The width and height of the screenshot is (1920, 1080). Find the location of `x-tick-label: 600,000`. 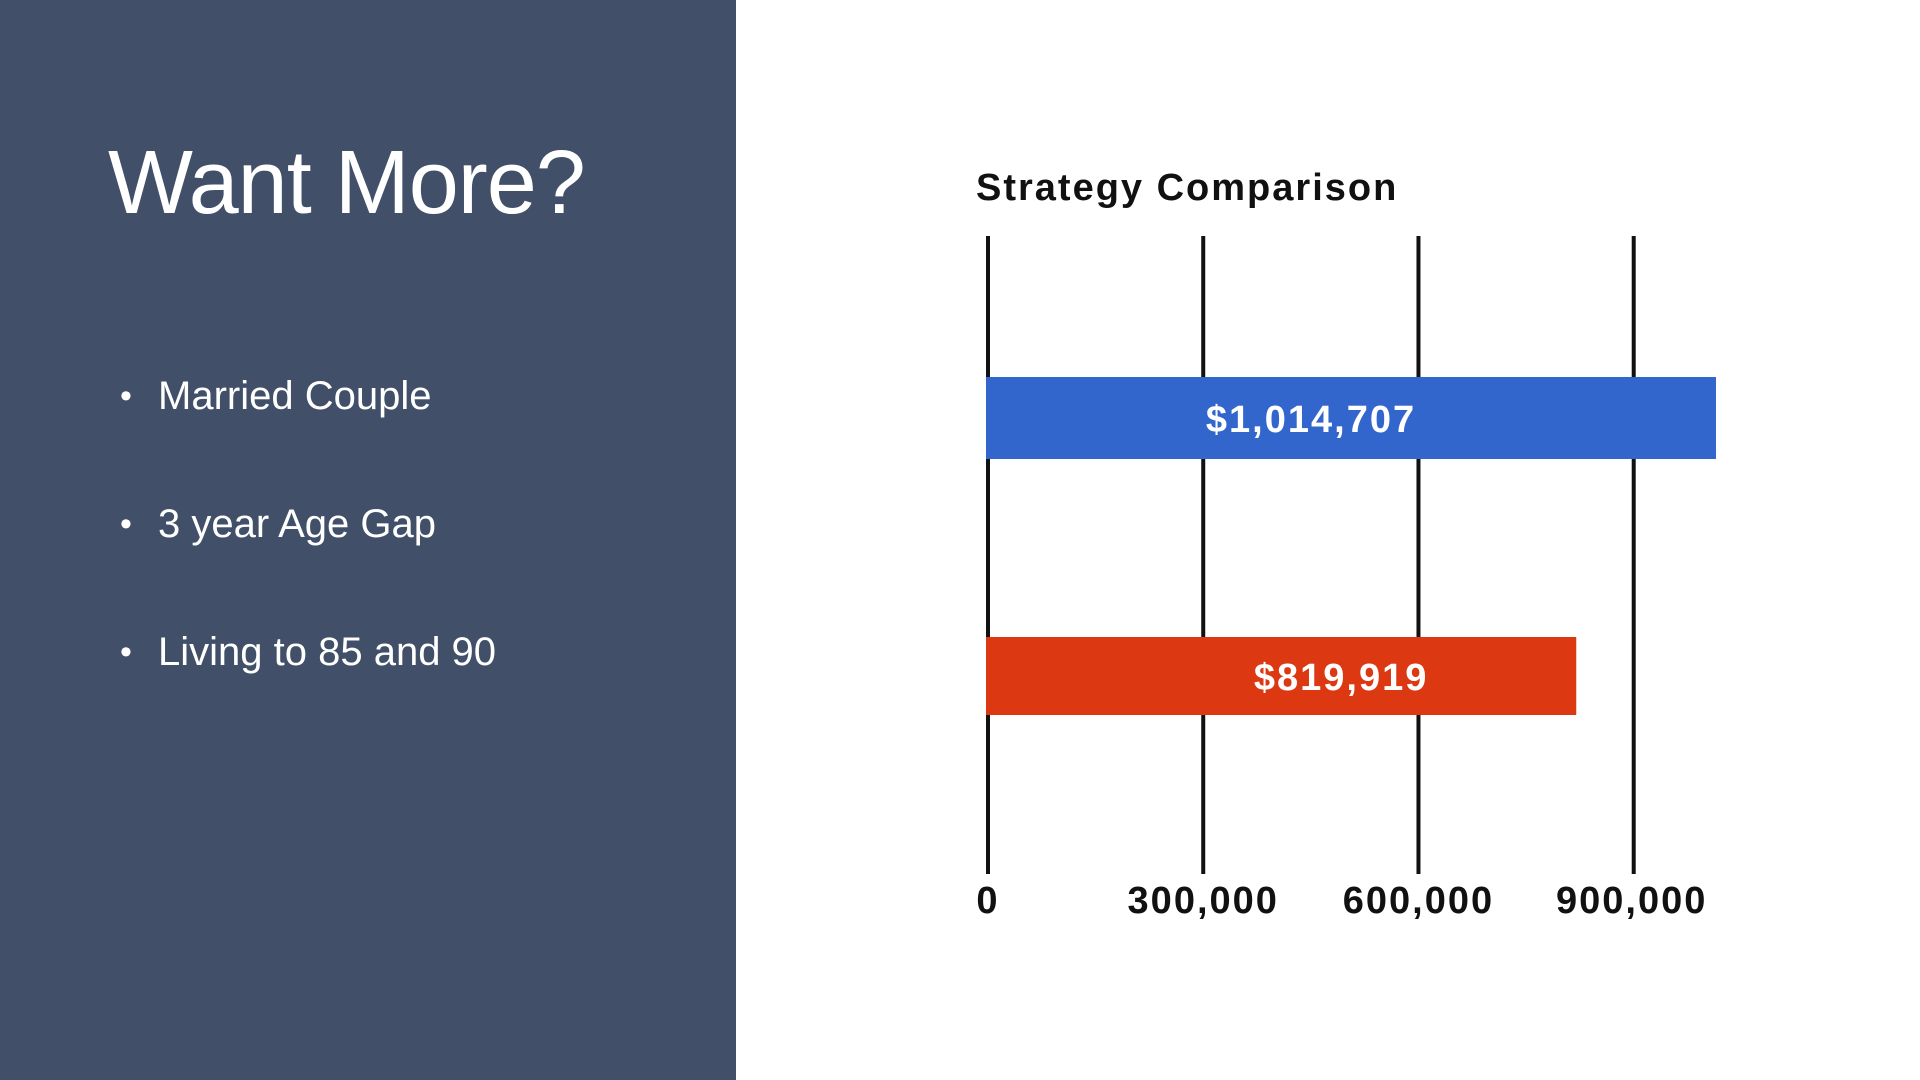

x-tick-label: 600,000 is located at coordinates (1418, 901).